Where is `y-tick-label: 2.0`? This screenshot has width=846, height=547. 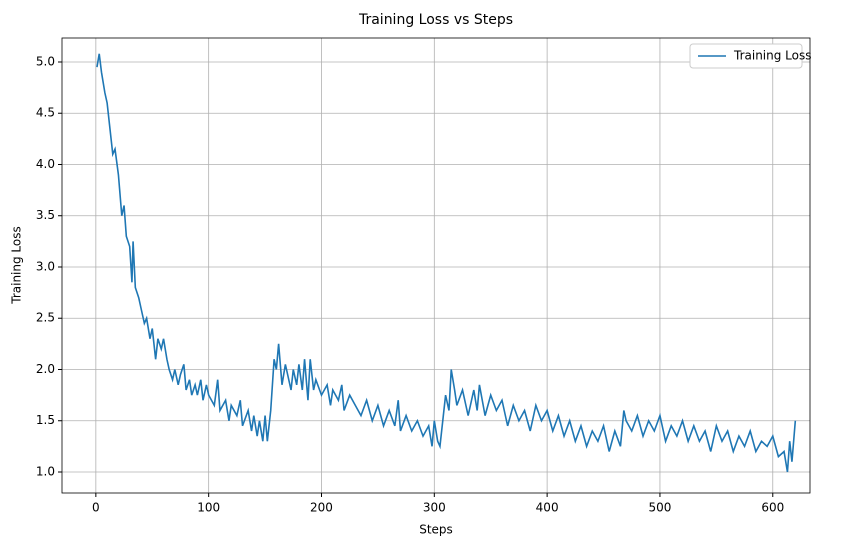 y-tick-label: 2.0 is located at coordinates (45, 369).